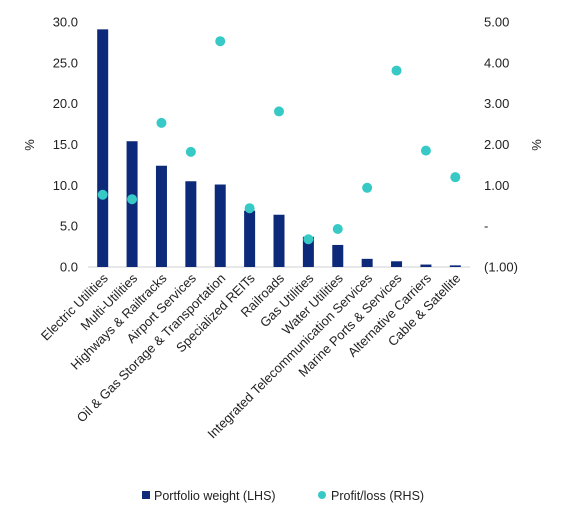 The height and width of the screenshot is (529, 573). I want to click on legend: Portfolio weight (LHS) Profit/loss (RHS), so click(283, 496).